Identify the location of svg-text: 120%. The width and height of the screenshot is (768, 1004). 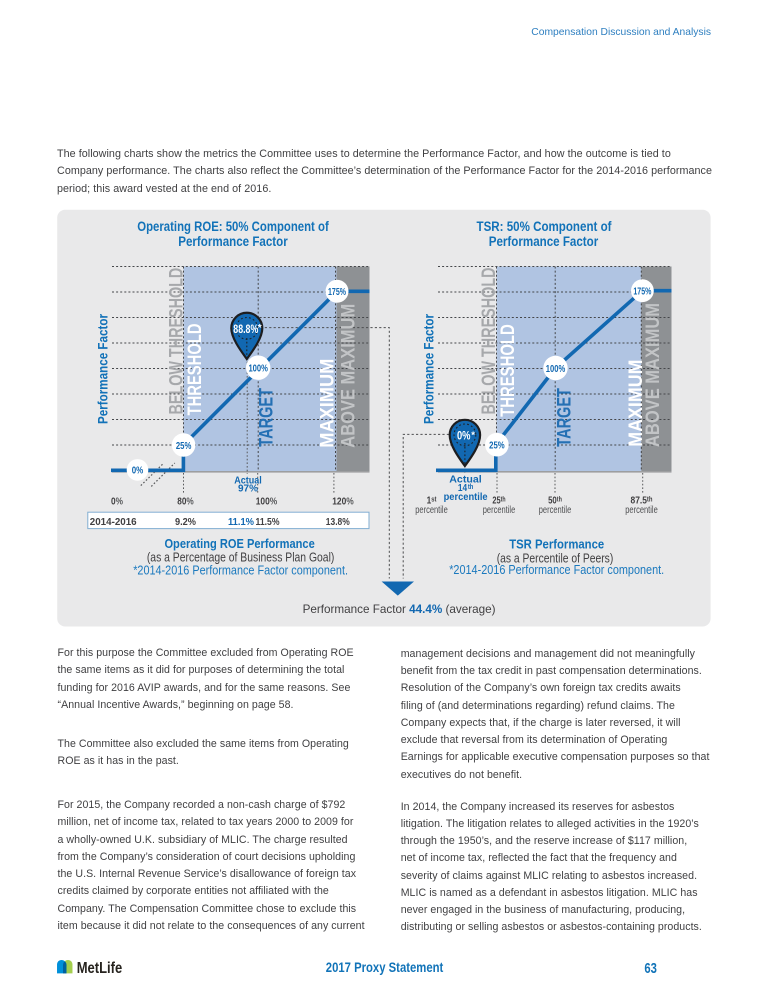
(343, 502).